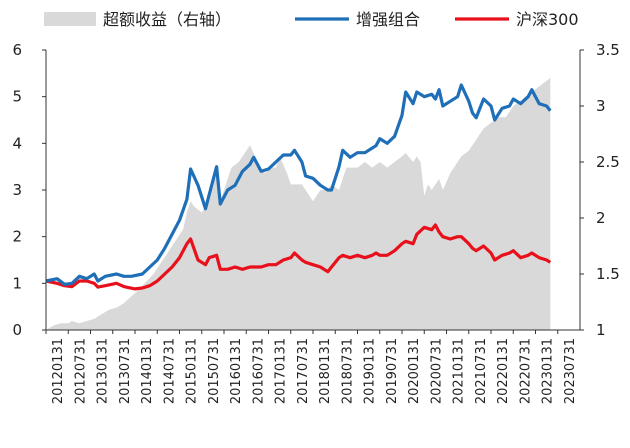 This screenshot has height=448, width=630. I want to click on legend-swatch-excess, so click(70, 19).